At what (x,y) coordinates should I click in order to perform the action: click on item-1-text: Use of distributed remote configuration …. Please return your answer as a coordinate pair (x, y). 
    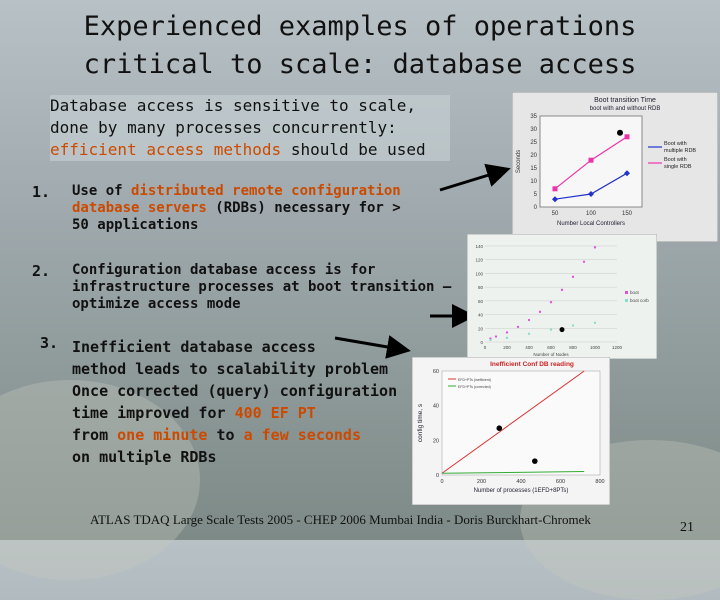
    Looking at the image, I should click on (244, 208).